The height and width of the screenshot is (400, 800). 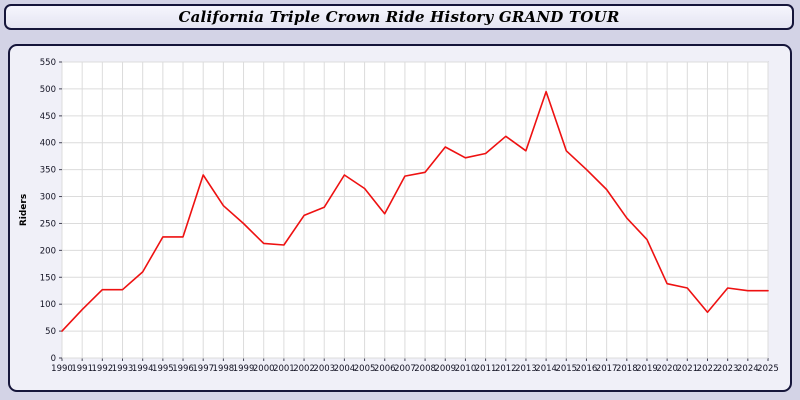 I want to click on svg-text: Riders, so click(x=24, y=210).